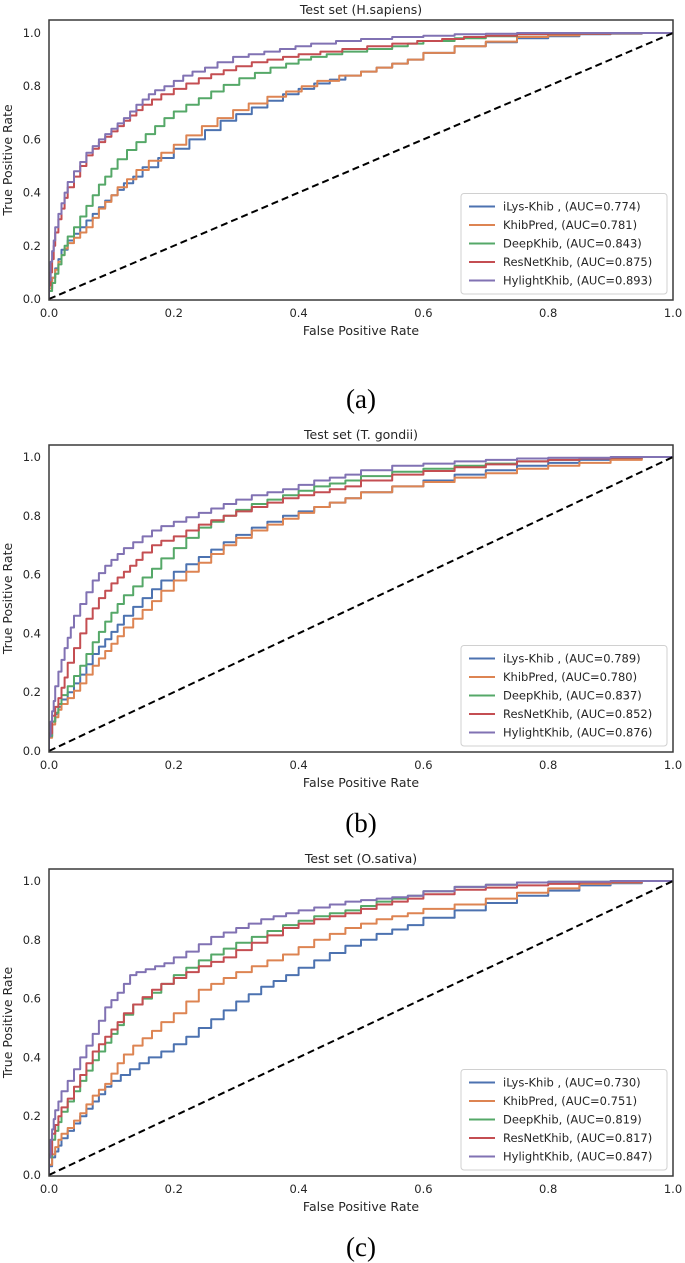 This screenshot has height=1263, width=685. Describe the element at coordinates (570, 1101) in the screenshot. I see `legend-entry: KhibPred, (AUC=0.751)` at that location.